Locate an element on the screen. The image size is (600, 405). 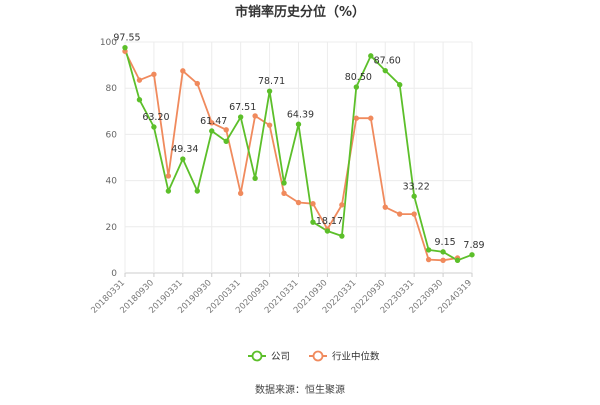
y-tick-label: 60 is located at coordinates (112, 135).